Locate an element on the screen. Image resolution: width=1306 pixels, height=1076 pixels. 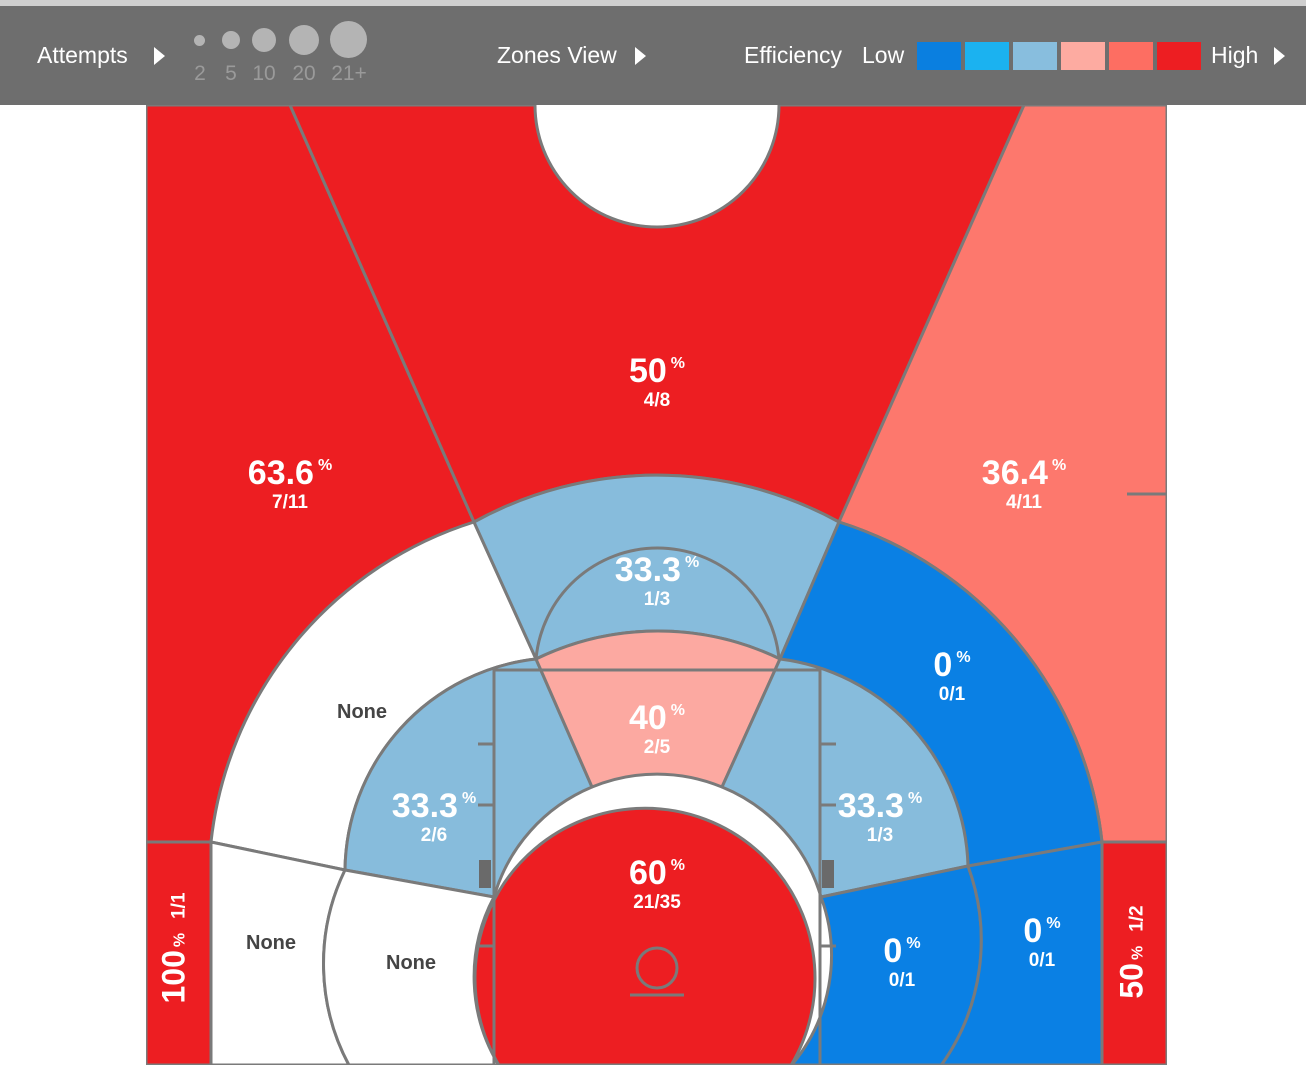
zones-view-label: Zones View is located at coordinates (557, 55).